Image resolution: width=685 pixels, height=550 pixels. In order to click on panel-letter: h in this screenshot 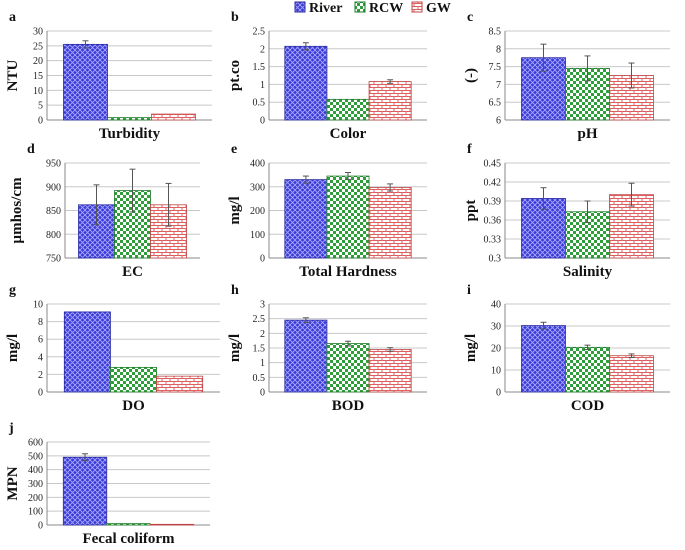, I will do `click(235, 290)`.